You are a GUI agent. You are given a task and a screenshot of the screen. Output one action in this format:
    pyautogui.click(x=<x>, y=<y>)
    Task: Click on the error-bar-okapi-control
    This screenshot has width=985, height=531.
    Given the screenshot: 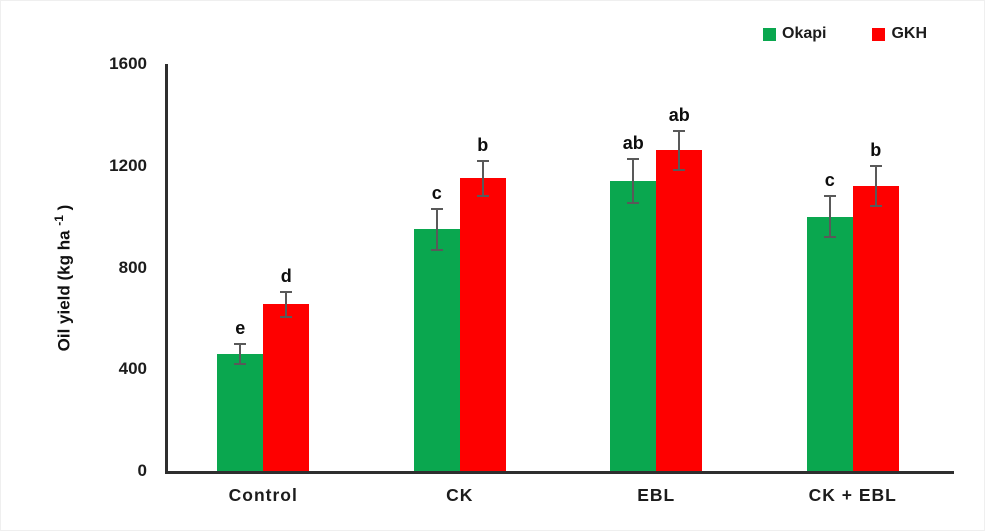 What is the action you would take?
    pyautogui.click(x=240, y=354)
    